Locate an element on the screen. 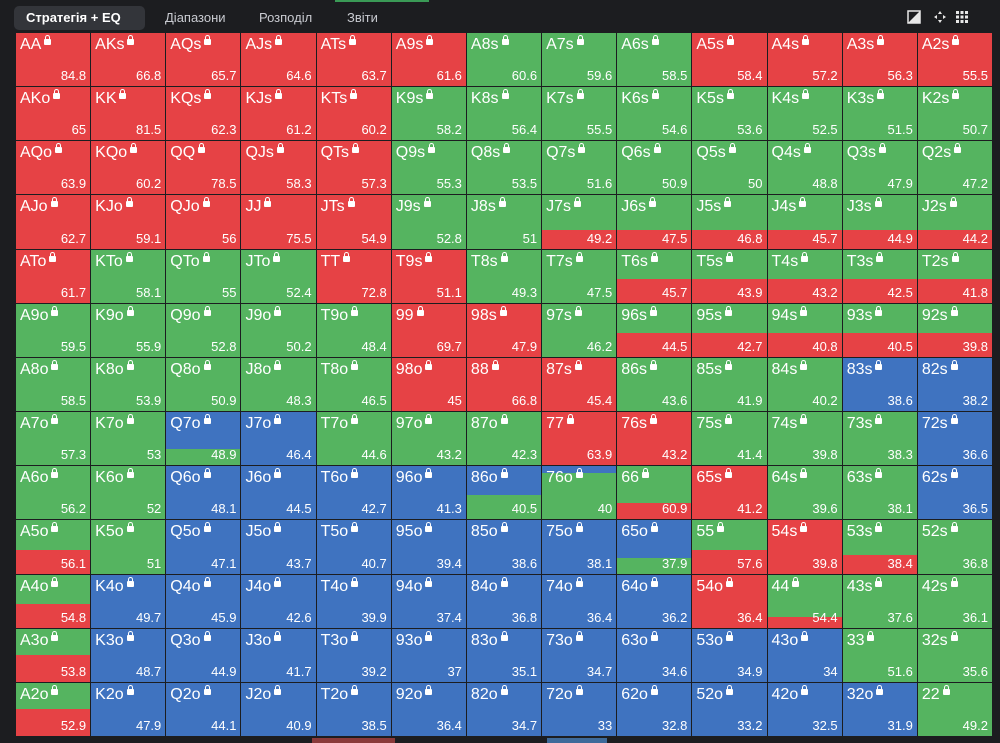  hand-cell-t3o: T3o 39.2 is located at coordinates (354, 655).